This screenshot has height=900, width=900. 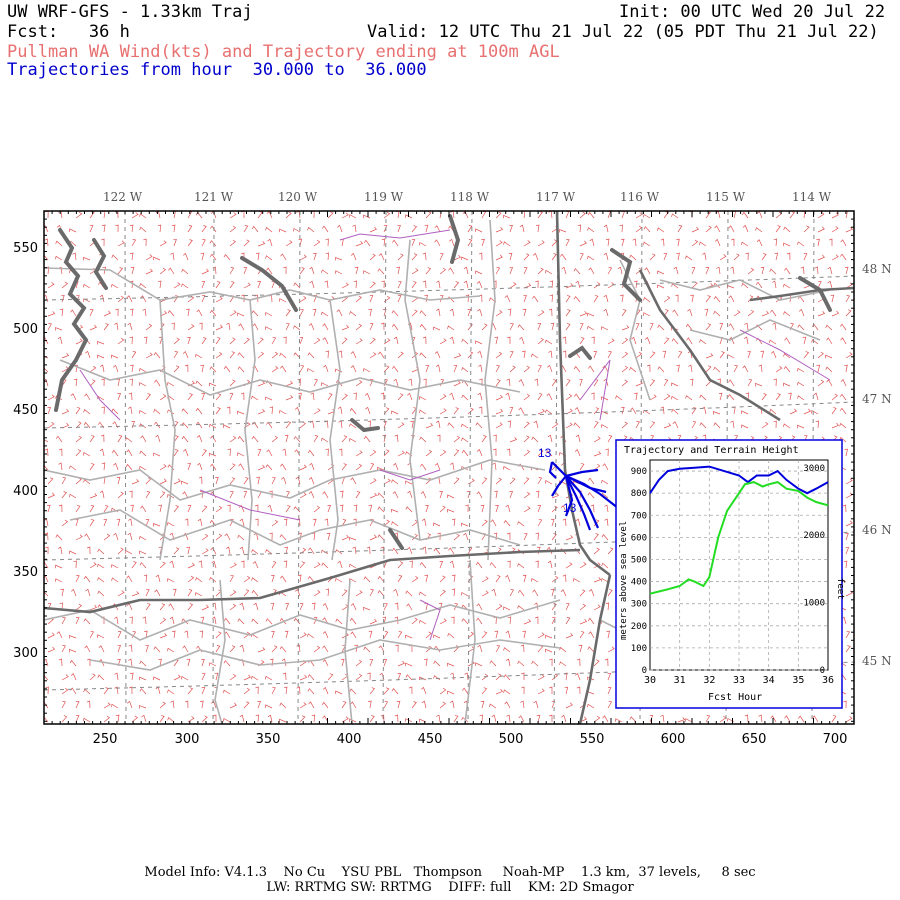 I want to click on grid-y-tick: 550, so click(x=25, y=248).